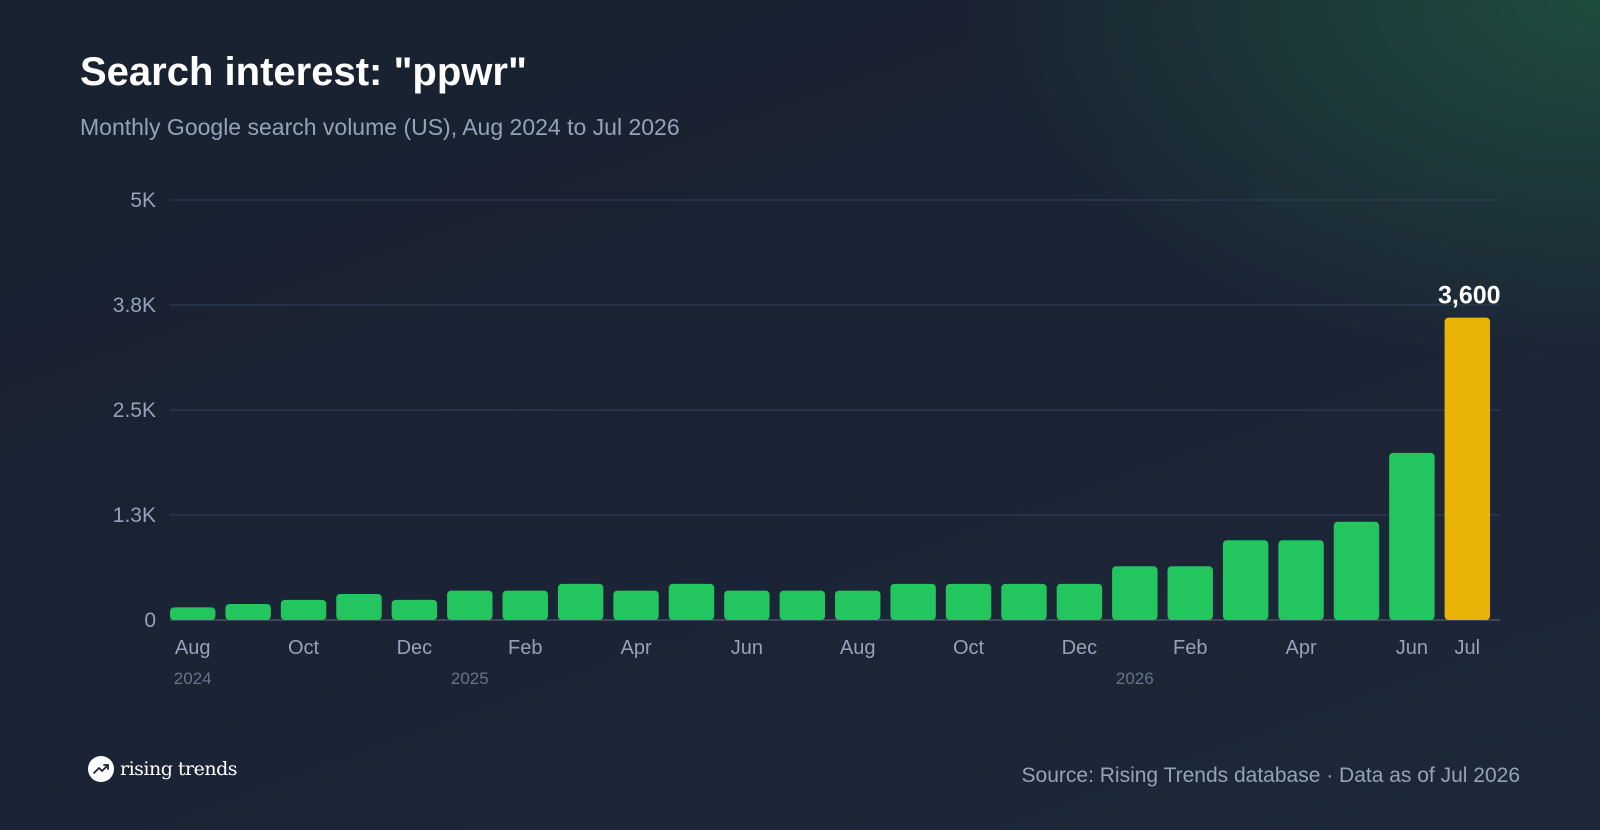 This screenshot has height=830, width=1600. What do you see at coordinates (150, 620) in the screenshot?
I see `y-tick-label: 0` at bounding box center [150, 620].